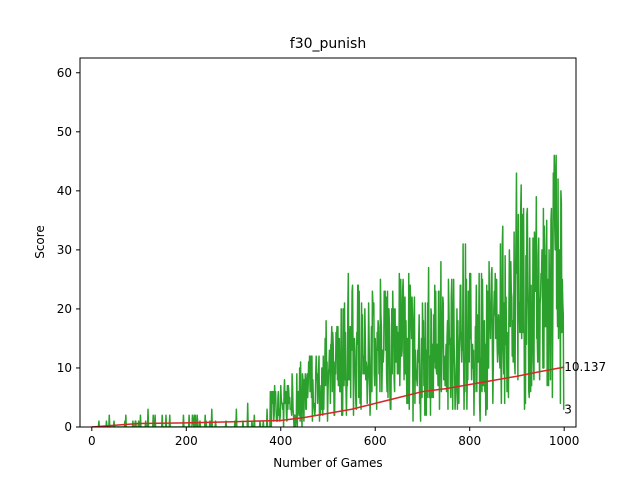 Image resolution: width=640 pixels, height=480 pixels. Describe the element at coordinates (585, 388) in the screenshot. I see `annotations: 10.137 3` at that location.